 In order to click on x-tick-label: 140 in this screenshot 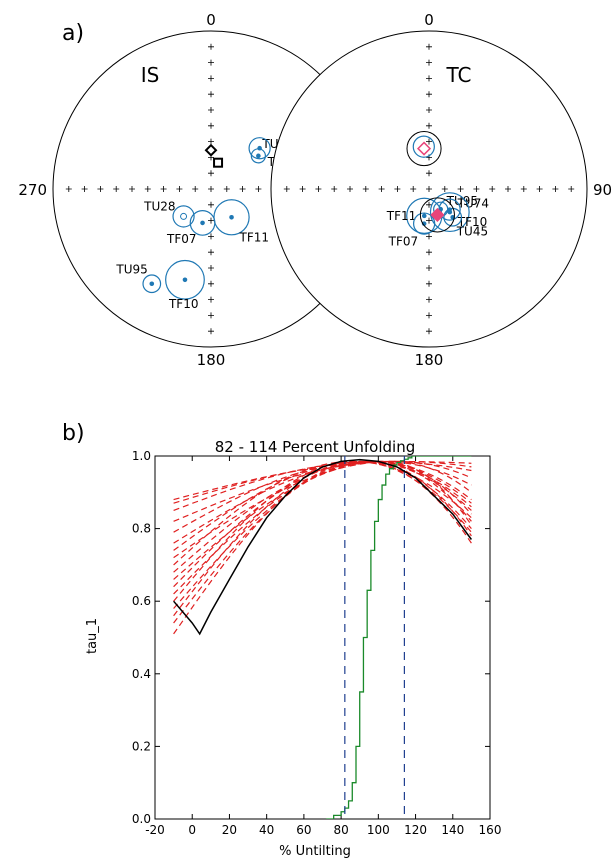, I will do `click(452, 830)`.